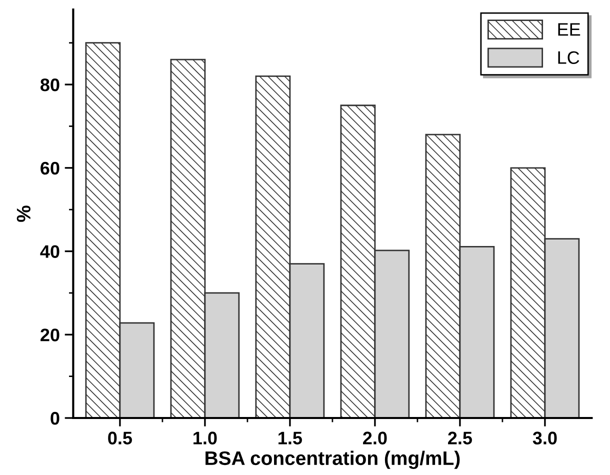 This screenshot has height=475, width=610. I want to click on legend-label: EE, so click(569, 29).